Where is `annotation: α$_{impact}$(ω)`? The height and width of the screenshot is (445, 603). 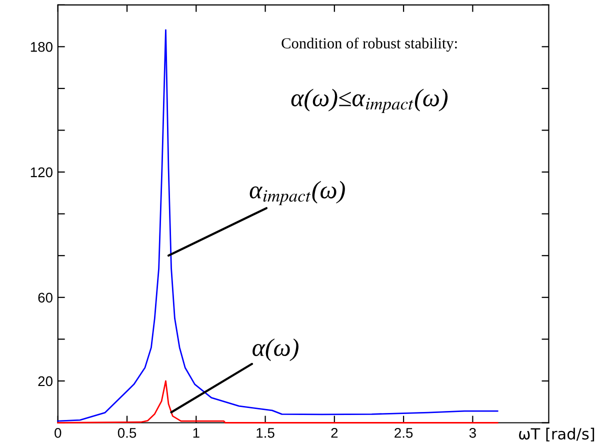 annotation: α$_{impact}$(ω) is located at coordinates (297, 193).